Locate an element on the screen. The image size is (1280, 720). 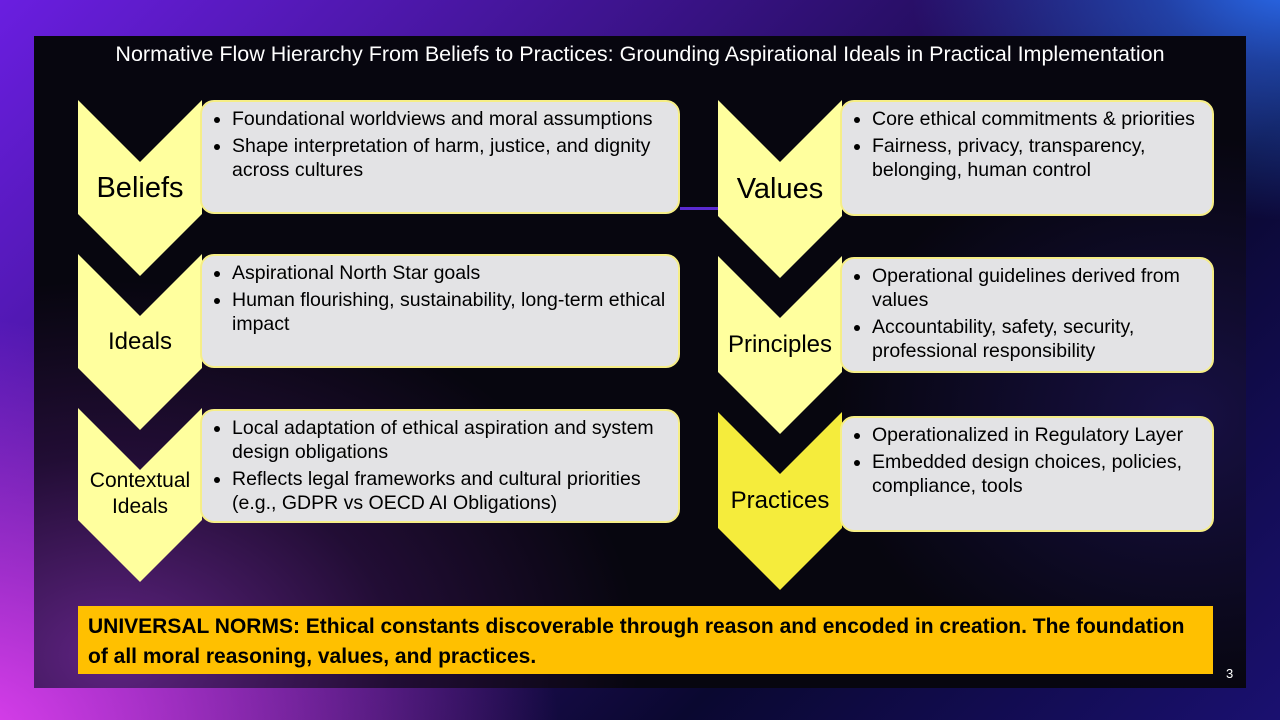
chevron-label: Practices is located at coordinates (780, 500).